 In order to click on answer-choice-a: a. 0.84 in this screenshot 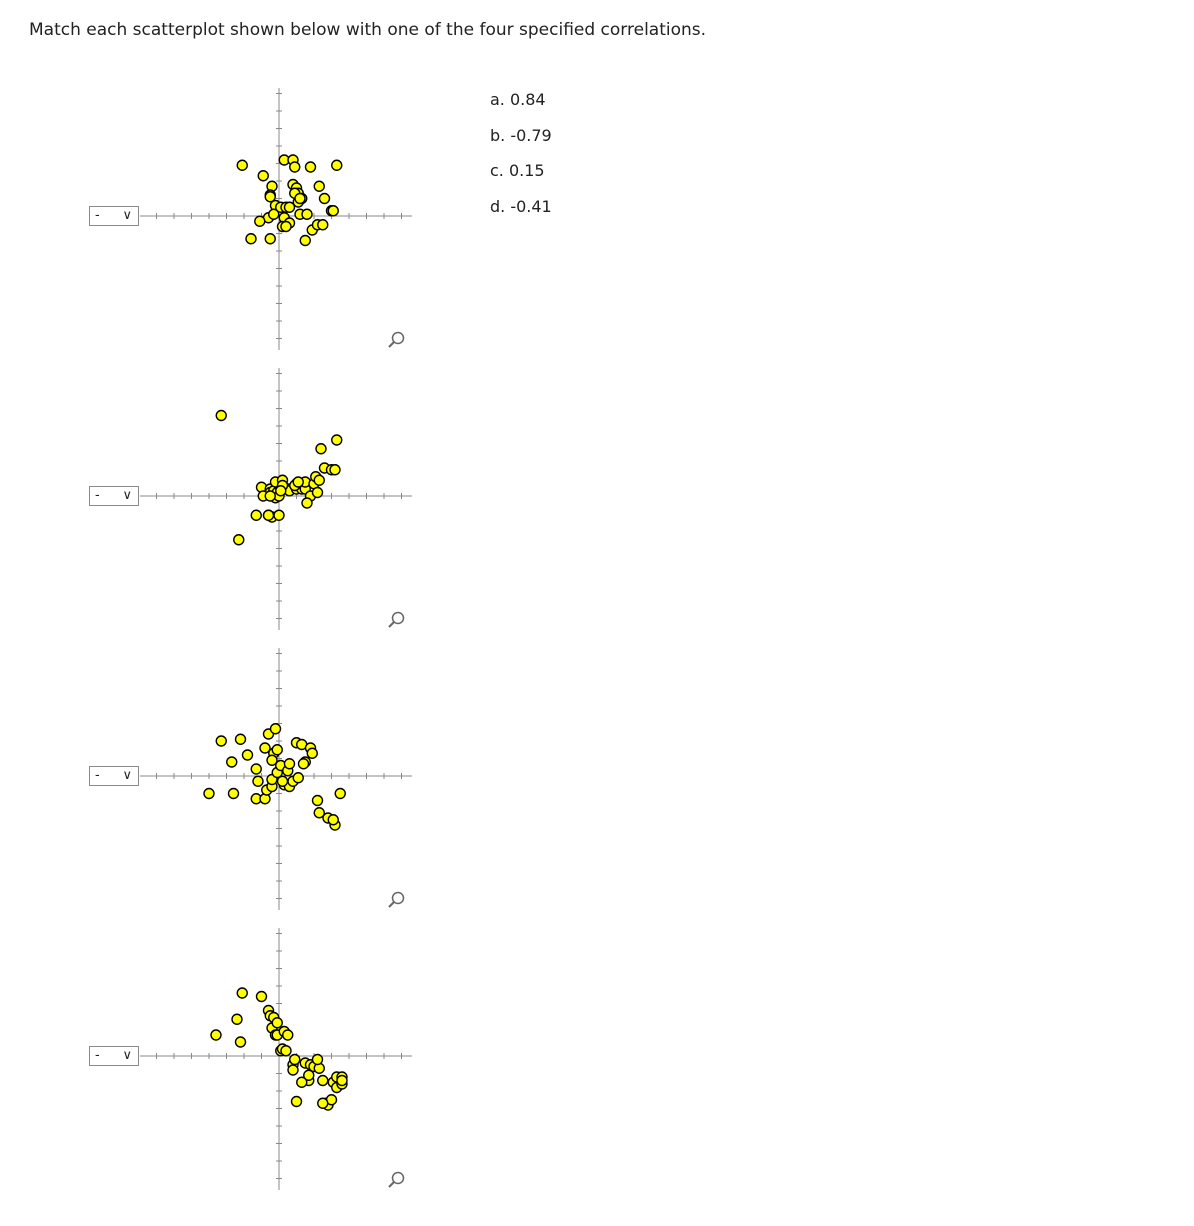, I will do `click(518, 99)`.